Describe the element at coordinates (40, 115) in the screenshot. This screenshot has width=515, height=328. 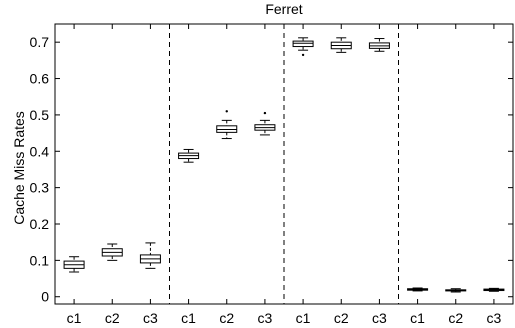
I see `y-tick-label: 0.5` at that location.